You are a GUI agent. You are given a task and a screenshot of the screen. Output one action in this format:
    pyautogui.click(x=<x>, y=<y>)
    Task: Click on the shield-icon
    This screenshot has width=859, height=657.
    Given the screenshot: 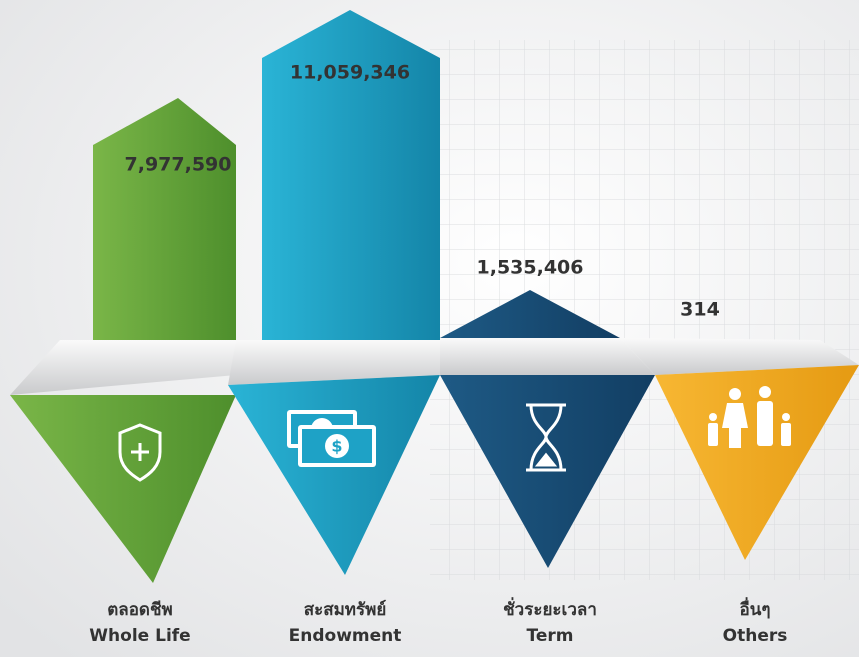 What is the action you would take?
    pyautogui.click(x=140, y=452)
    